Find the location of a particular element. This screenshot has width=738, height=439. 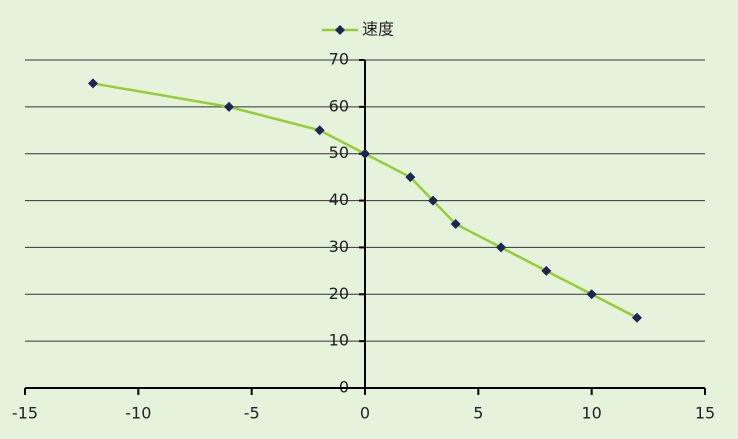

y-tick-label: 50 is located at coordinates (339, 152).